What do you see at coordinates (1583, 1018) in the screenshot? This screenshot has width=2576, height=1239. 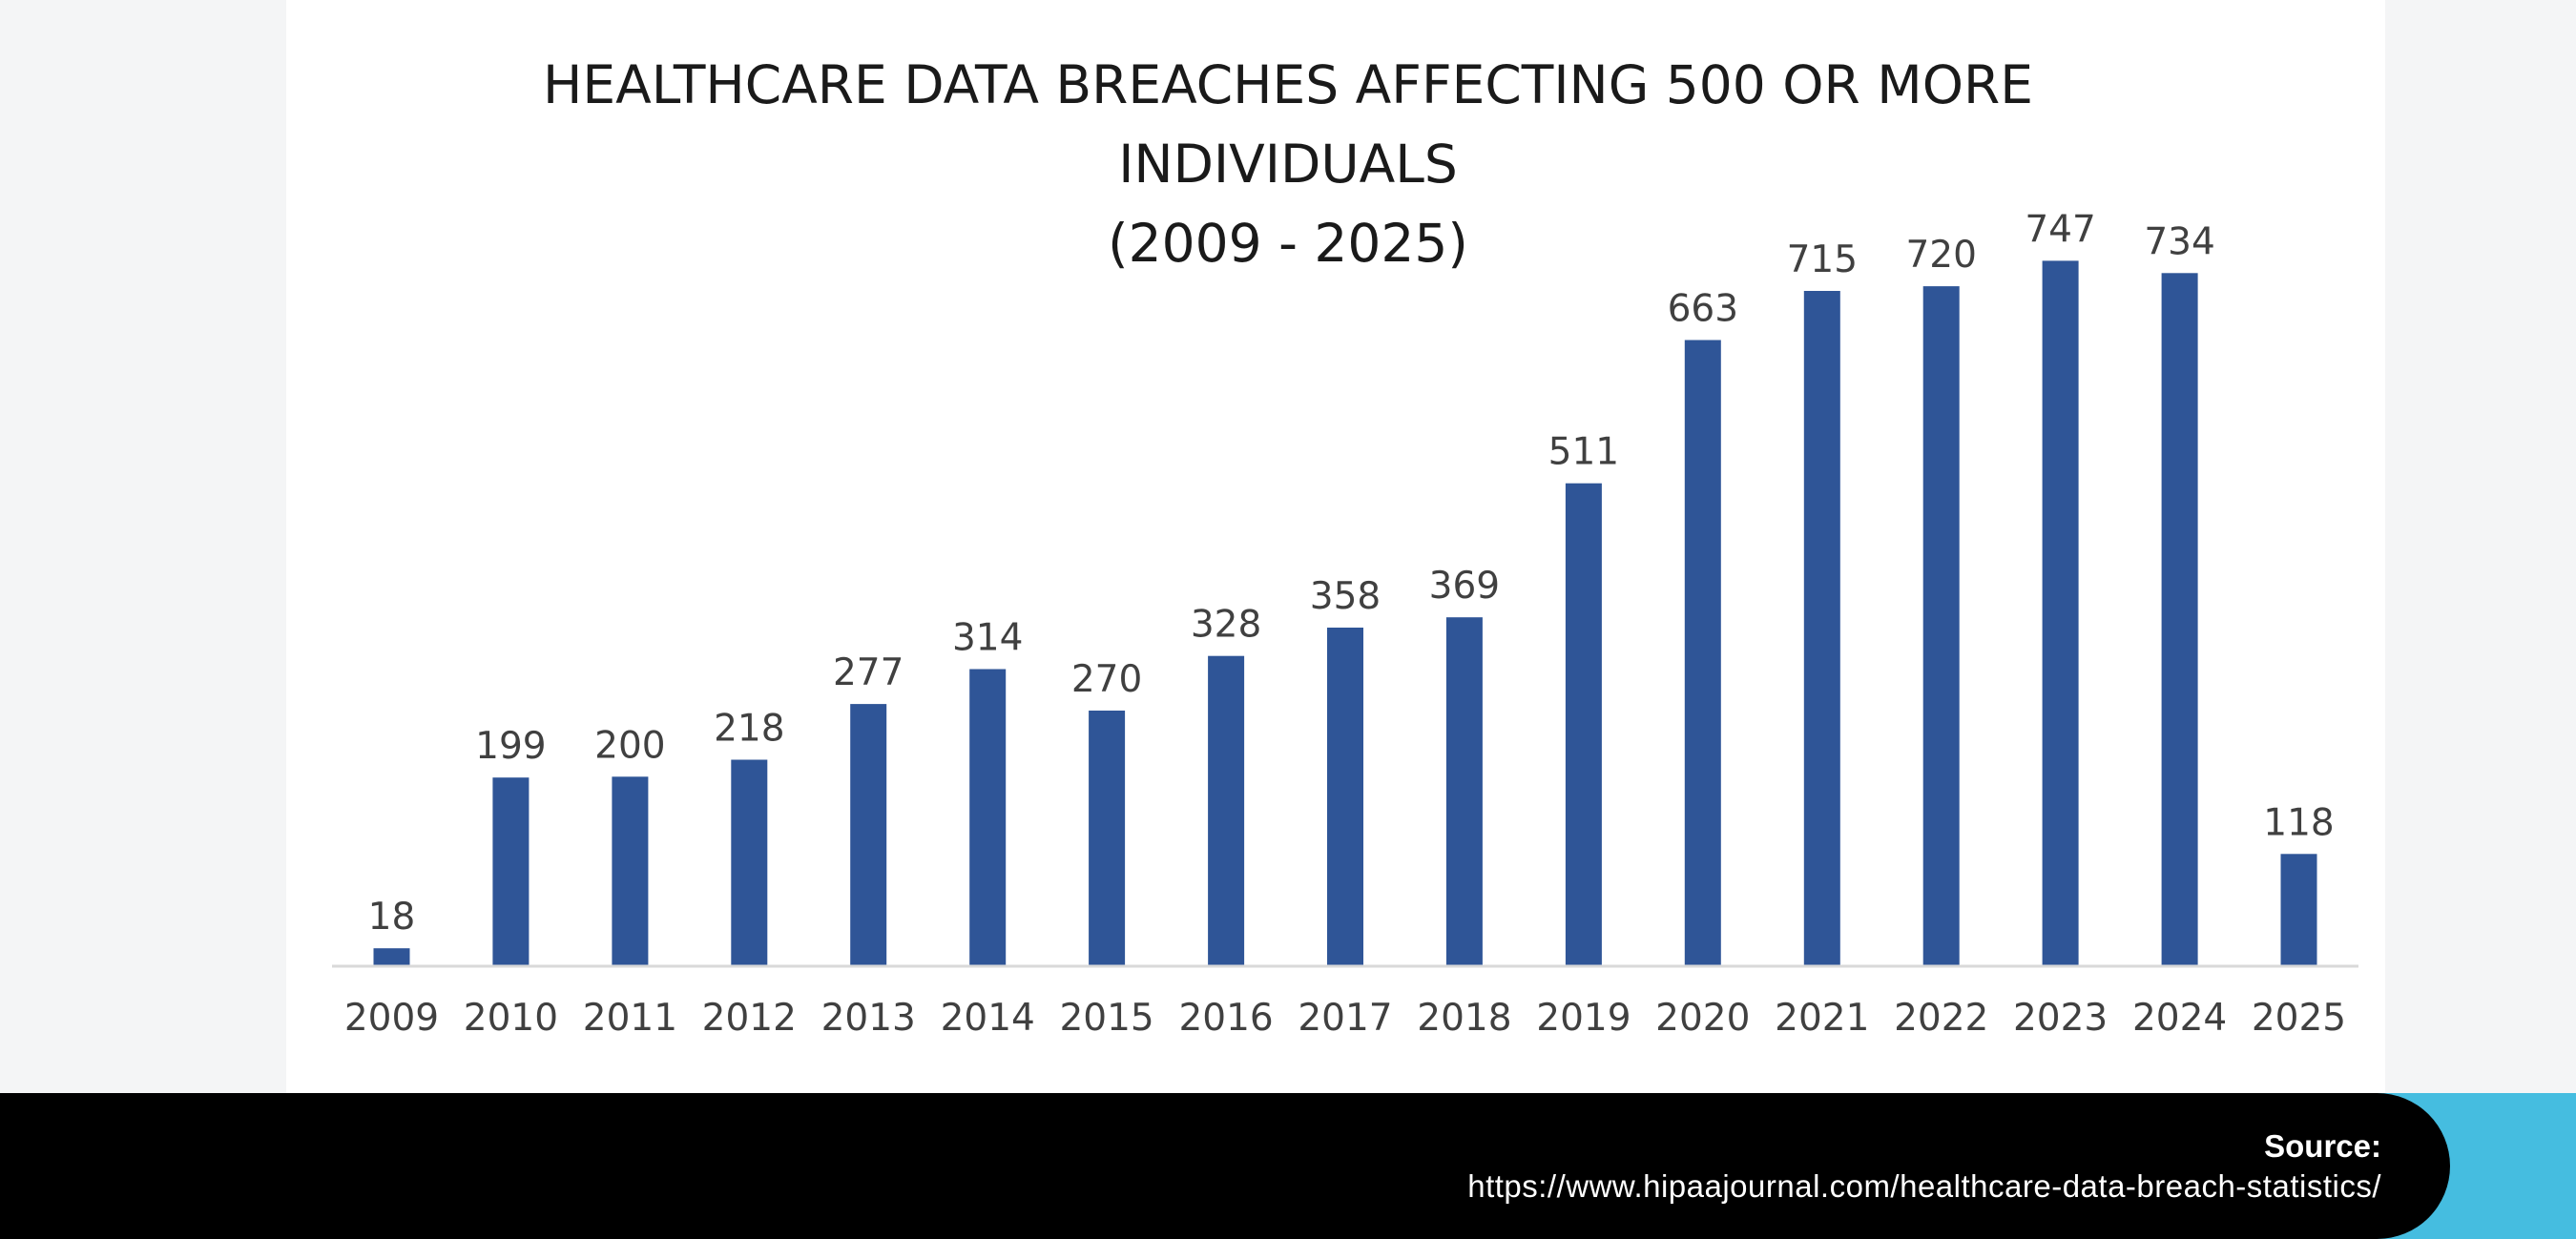 I see `x-tick-label-2019: 2019` at bounding box center [1583, 1018].